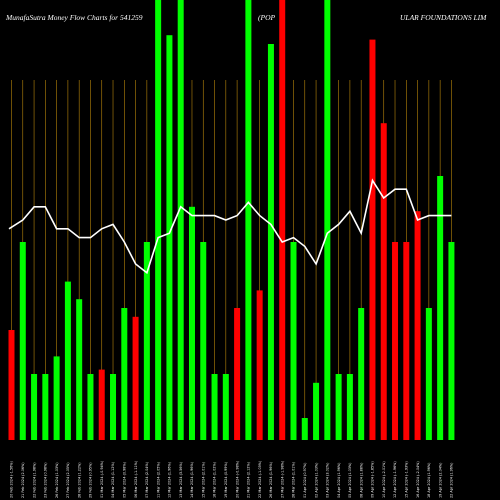 Image resolution: width=500 pixels, height=500 pixels. Describe the element at coordinates (192, 479) in the screenshot. I see `x-tick-label: 14 Mar 2024 (1.96%)` at that location.